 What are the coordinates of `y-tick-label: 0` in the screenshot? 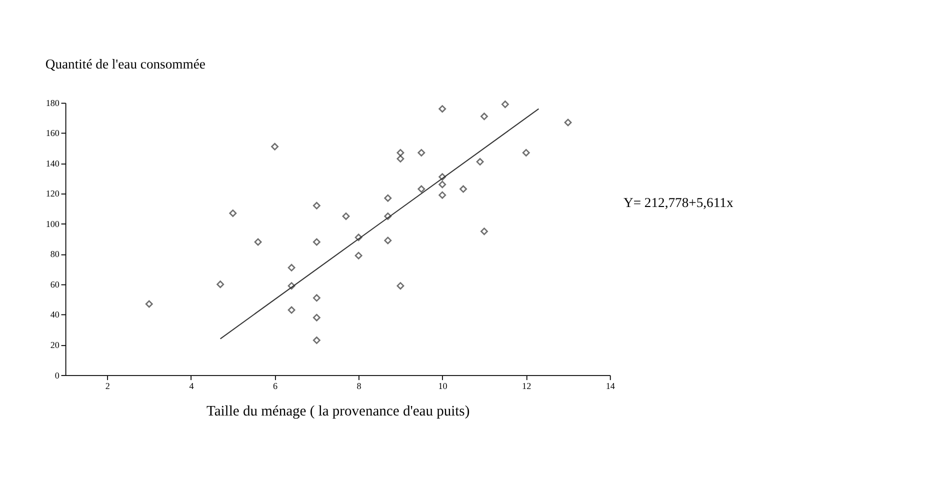 It's located at (57, 375).